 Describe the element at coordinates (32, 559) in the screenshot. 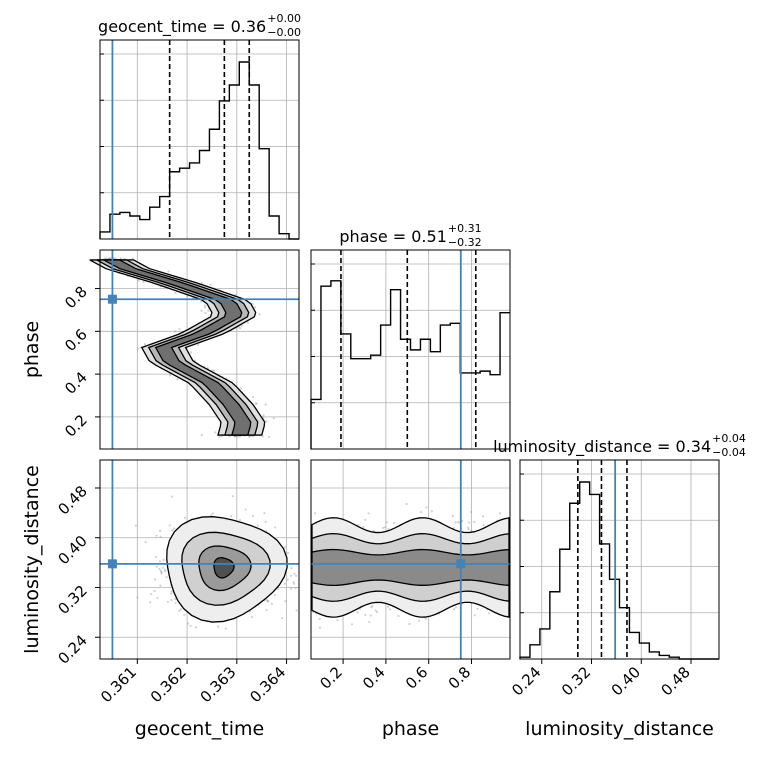

I see `y-axis-label: luminosity_distance` at that location.